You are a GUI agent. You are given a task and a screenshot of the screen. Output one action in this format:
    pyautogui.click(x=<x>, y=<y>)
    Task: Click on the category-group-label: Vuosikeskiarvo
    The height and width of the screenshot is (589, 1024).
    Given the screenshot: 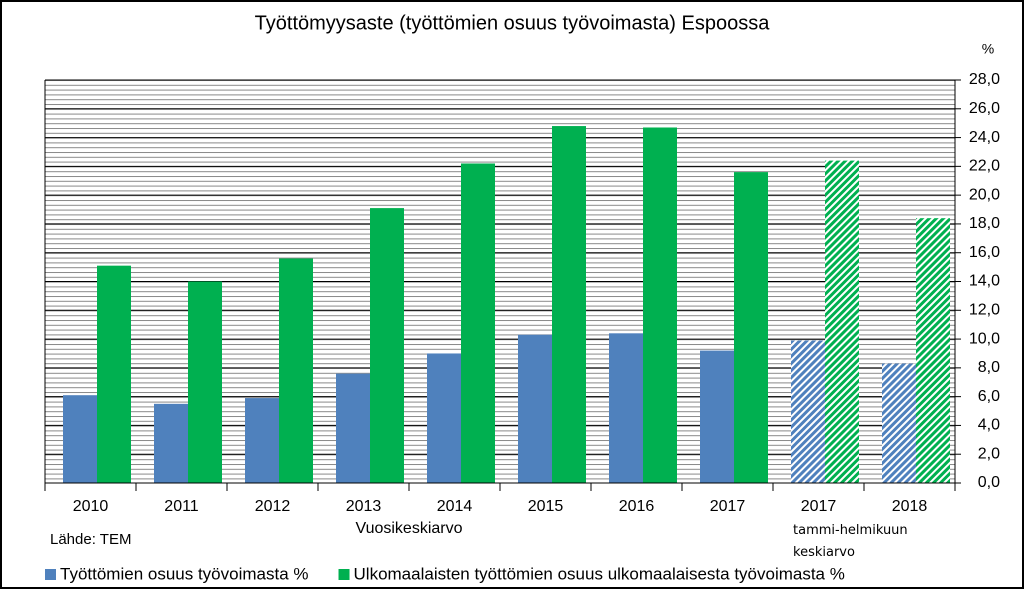 What is the action you would take?
    pyautogui.click(x=409, y=528)
    